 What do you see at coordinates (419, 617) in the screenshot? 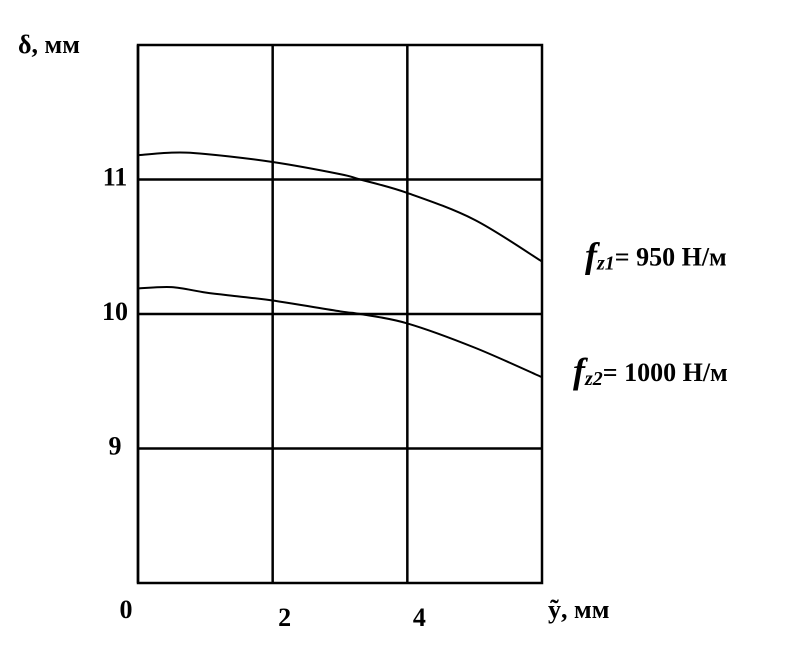
I see `x-tick-label: 4` at bounding box center [419, 617].